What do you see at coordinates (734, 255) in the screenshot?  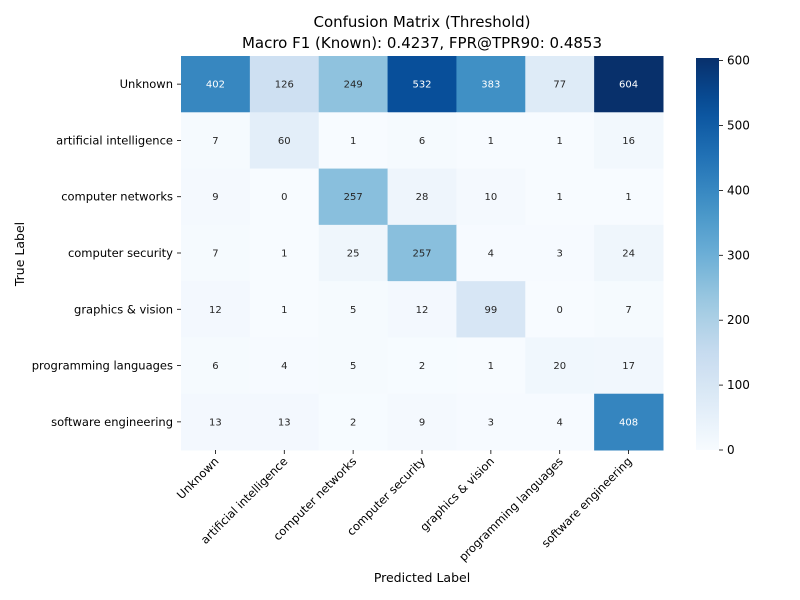 I see `colorbar-ticks: 0 100 200 300 400 500 600` at bounding box center [734, 255].